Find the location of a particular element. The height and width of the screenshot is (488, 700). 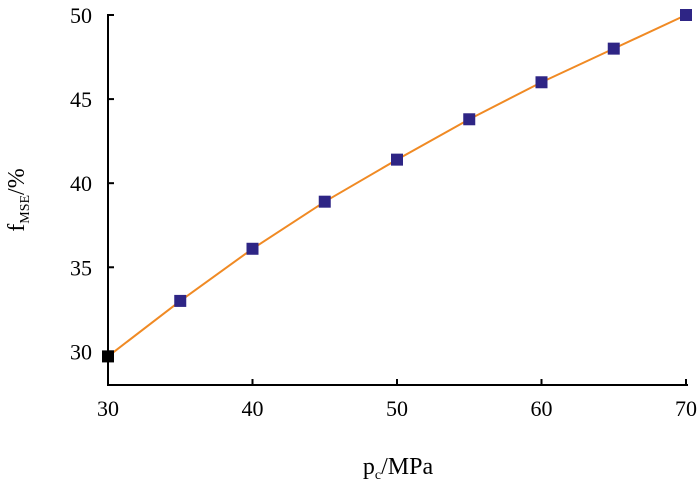

x-tick-label: 70 is located at coordinates (686, 408).